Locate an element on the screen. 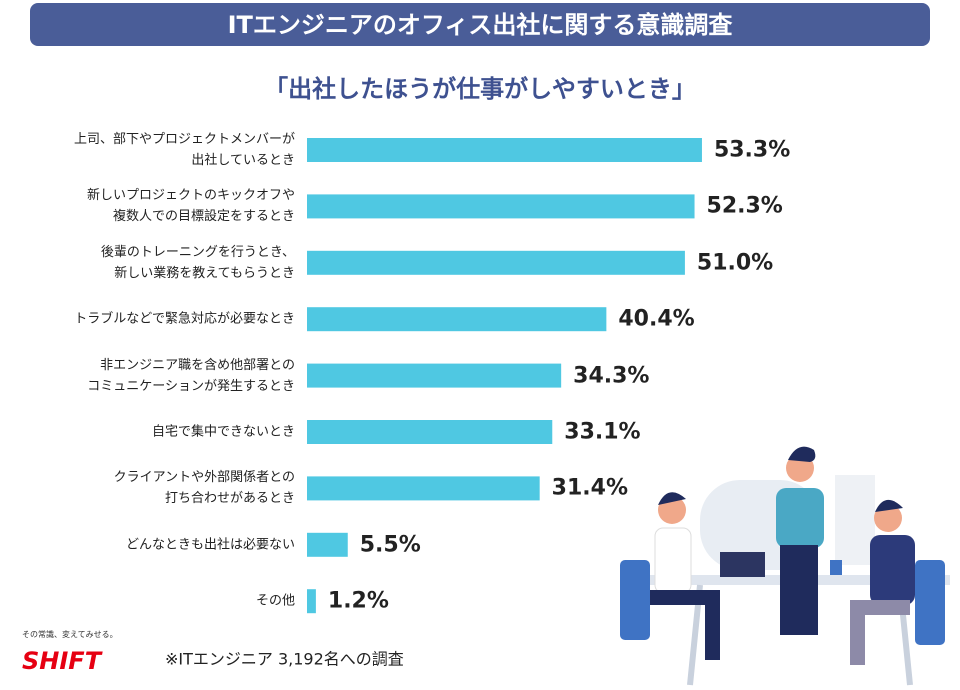 The height and width of the screenshot is (690, 960). value-label: 51.0% is located at coordinates (735, 263).